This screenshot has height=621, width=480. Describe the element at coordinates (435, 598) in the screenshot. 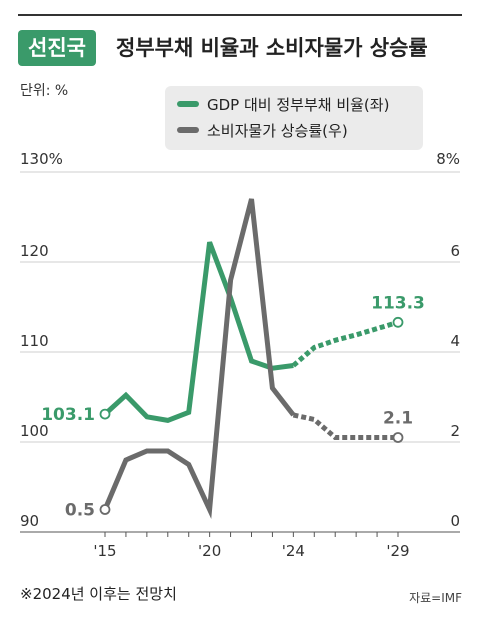

I see `source-label: 자료=IMF` at that location.